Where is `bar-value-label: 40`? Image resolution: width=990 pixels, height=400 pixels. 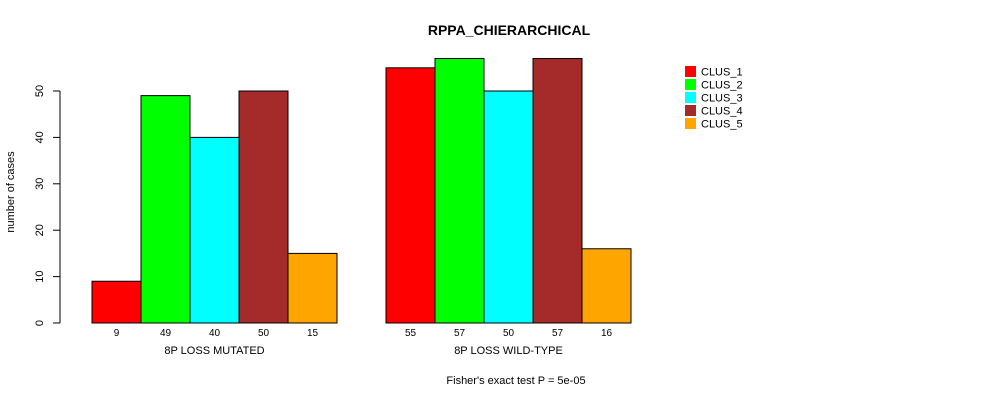
bar-value-label: 40 is located at coordinates (215, 333).